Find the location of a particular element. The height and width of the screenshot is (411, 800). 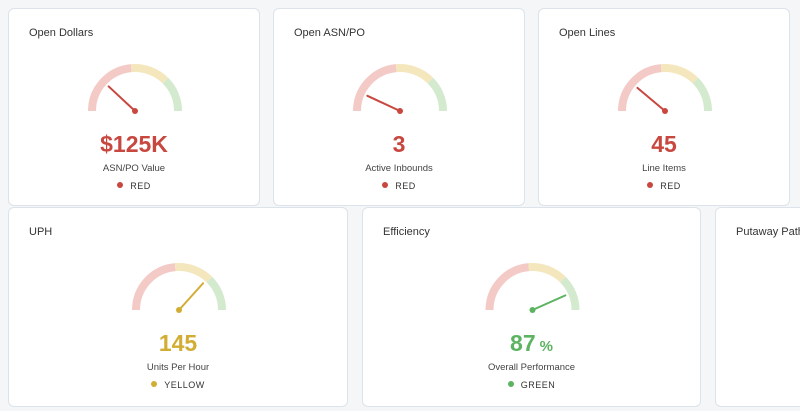

status: GREEN is located at coordinates (531, 385).